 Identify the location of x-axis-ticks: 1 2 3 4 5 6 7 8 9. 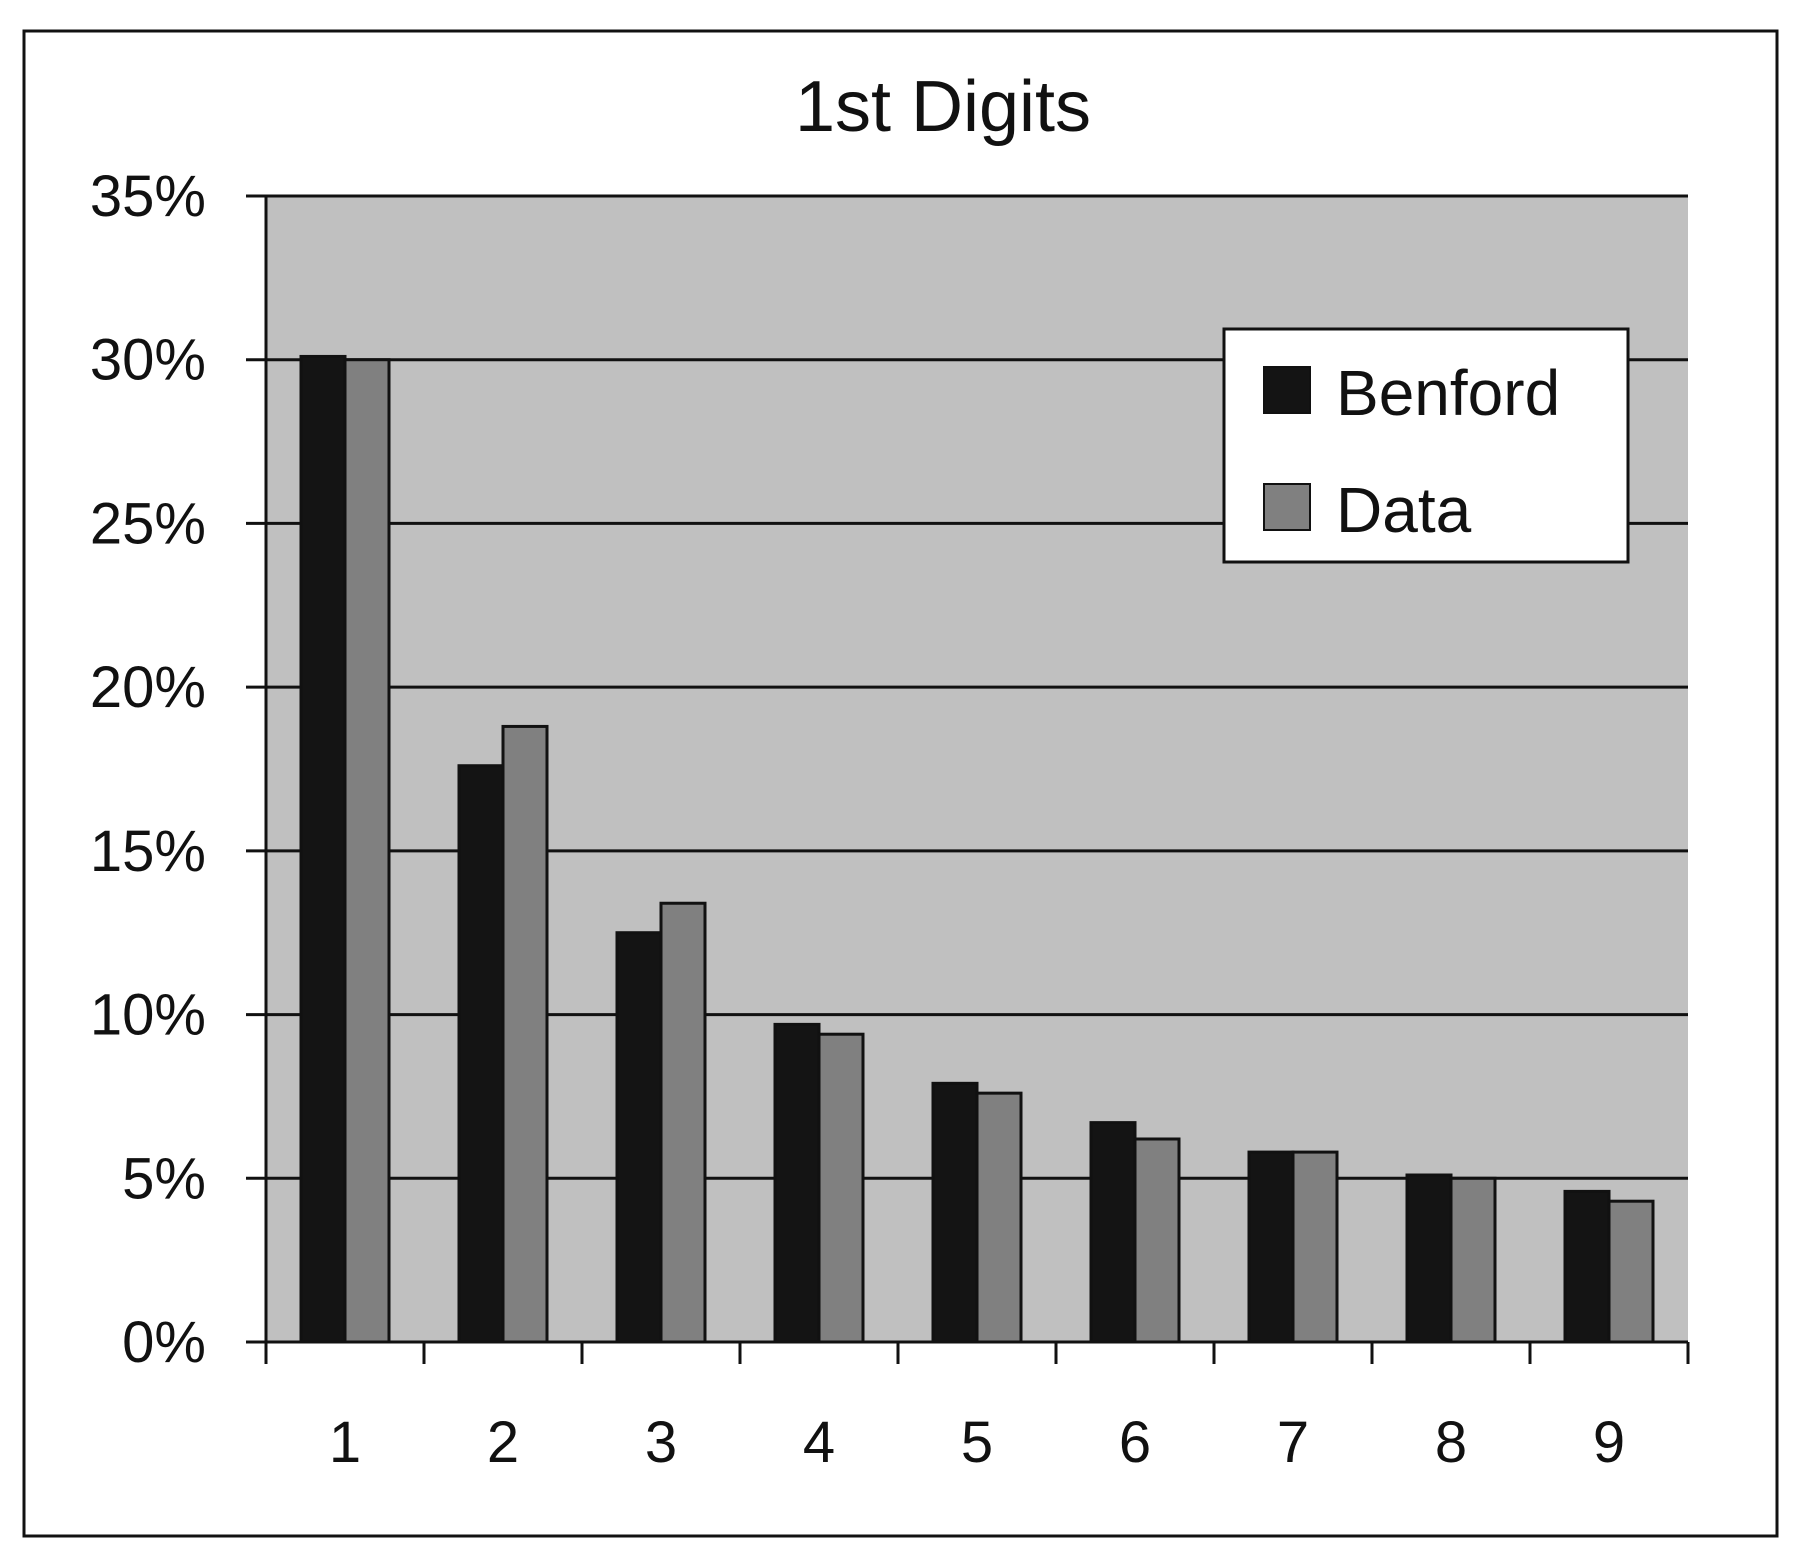
(977, 1408).